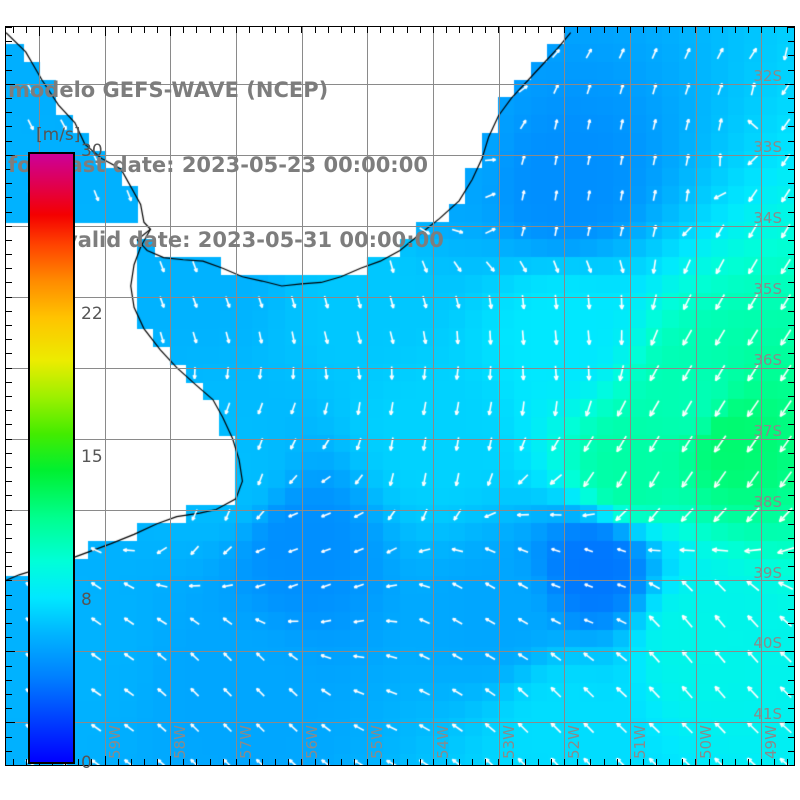  What do you see at coordinates (168, 90) in the screenshot?
I see `title-line-model: modelo GEFS-WAVE (NCEP)` at bounding box center [168, 90].